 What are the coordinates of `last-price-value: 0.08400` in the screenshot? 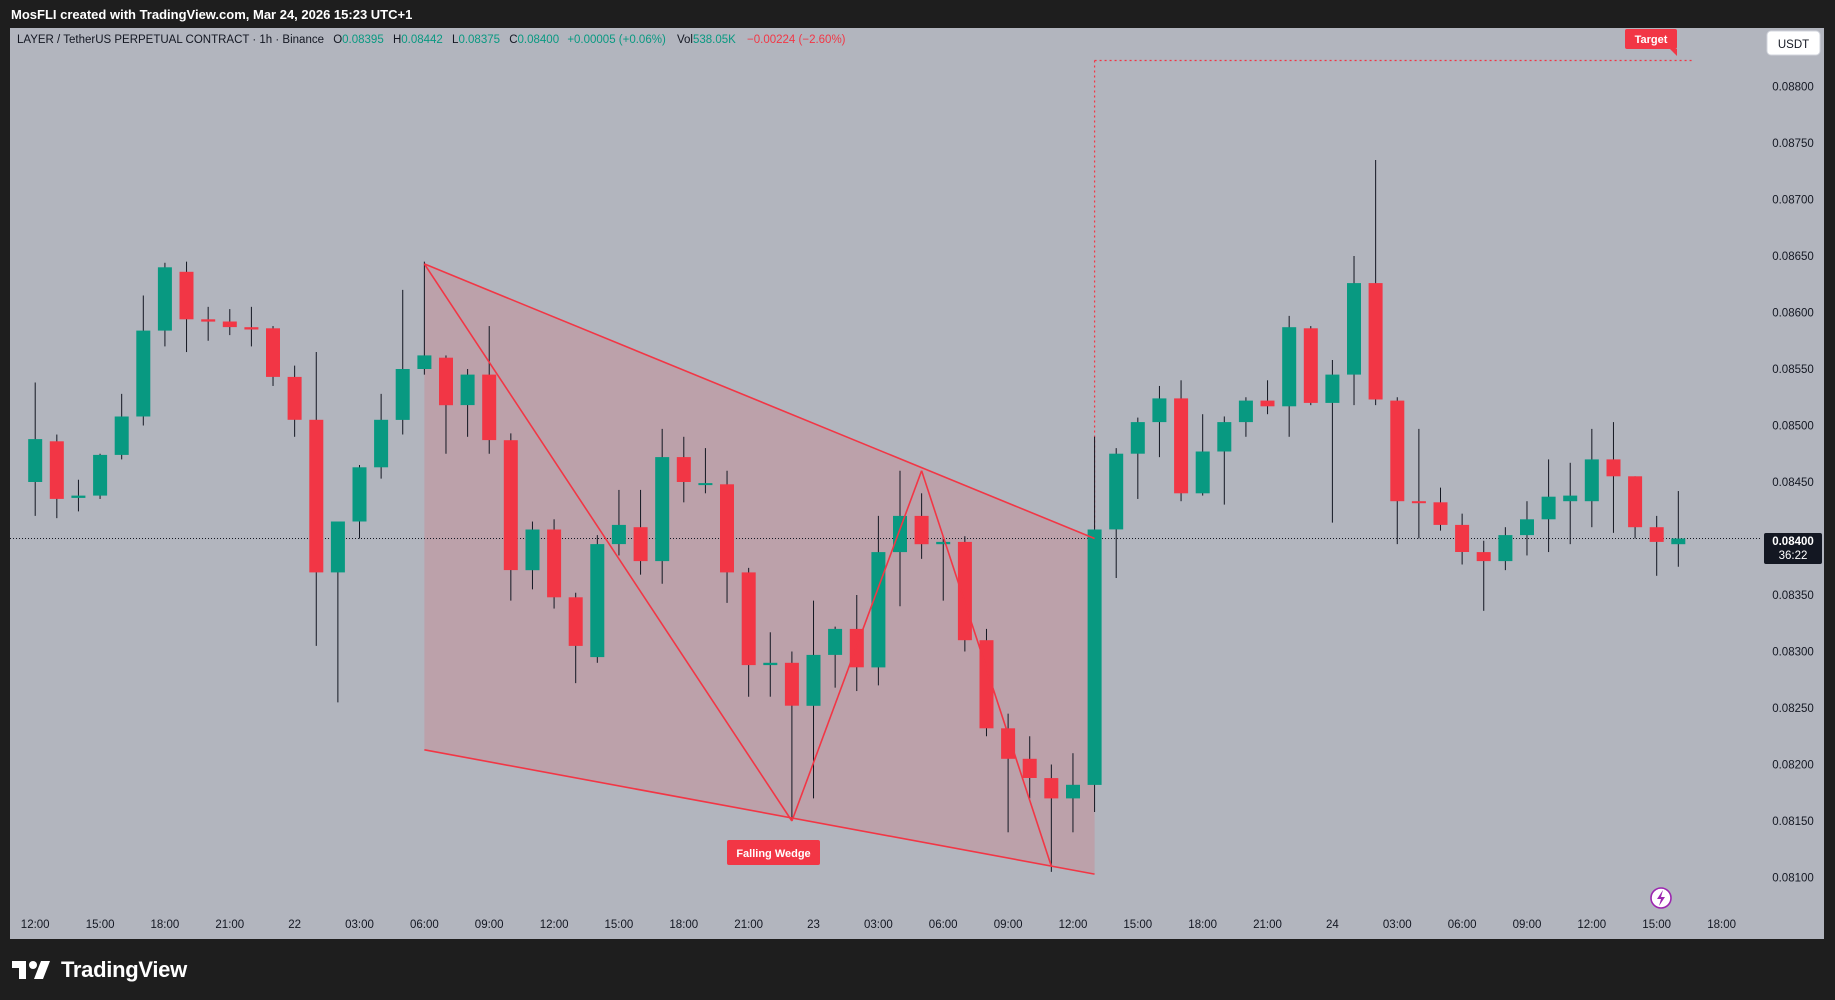 It's located at (1793, 542).